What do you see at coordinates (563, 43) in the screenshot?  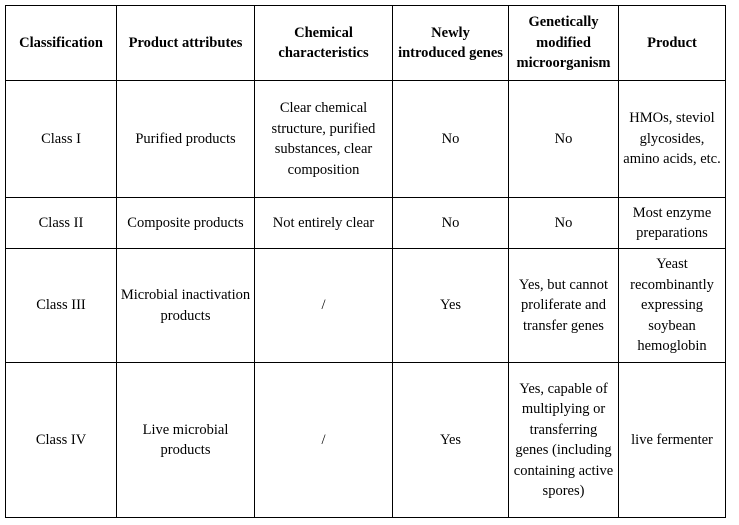 I see `header-genetically-modified-microorganism: Genetically modified microorganism` at bounding box center [563, 43].